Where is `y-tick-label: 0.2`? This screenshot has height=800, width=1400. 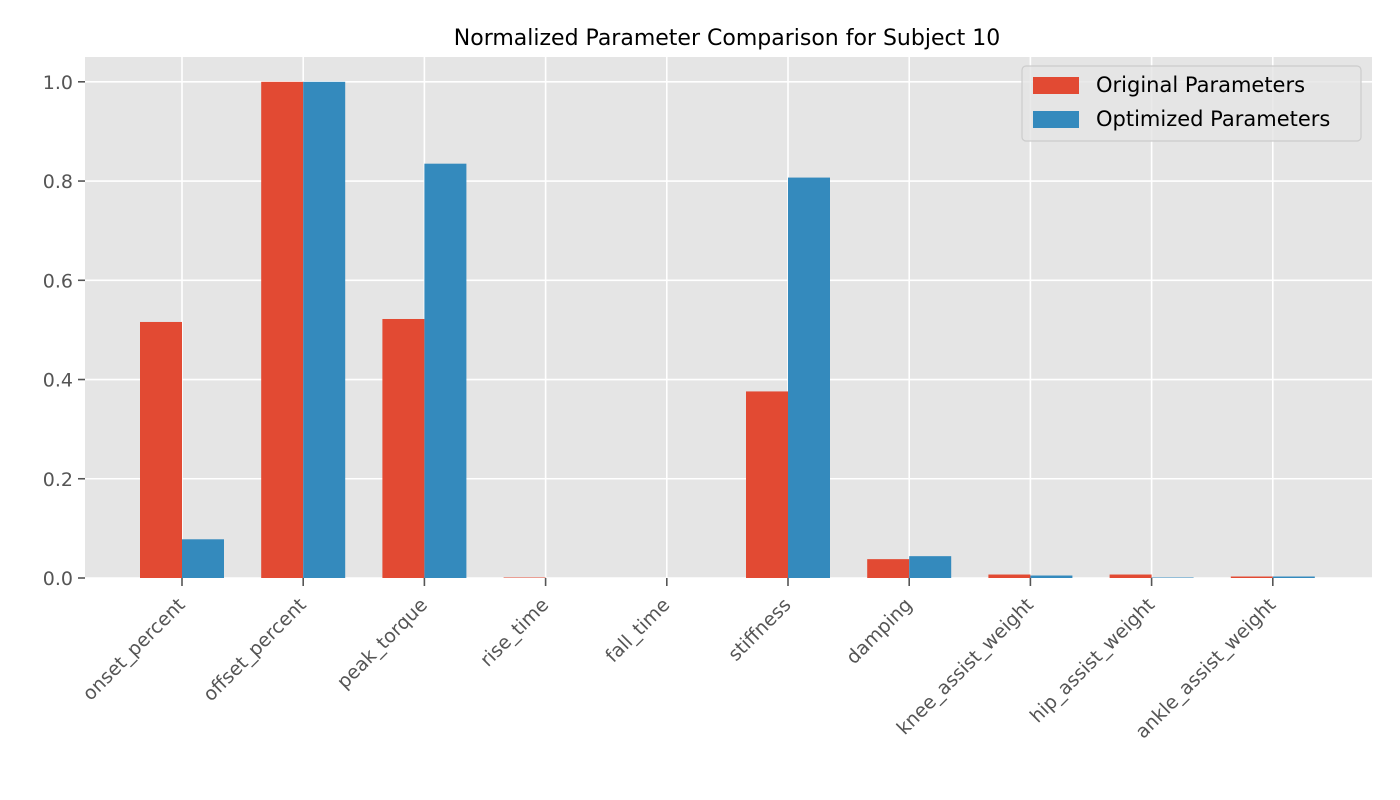
y-tick-label: 0.2 is located at coordinates (58, 480).